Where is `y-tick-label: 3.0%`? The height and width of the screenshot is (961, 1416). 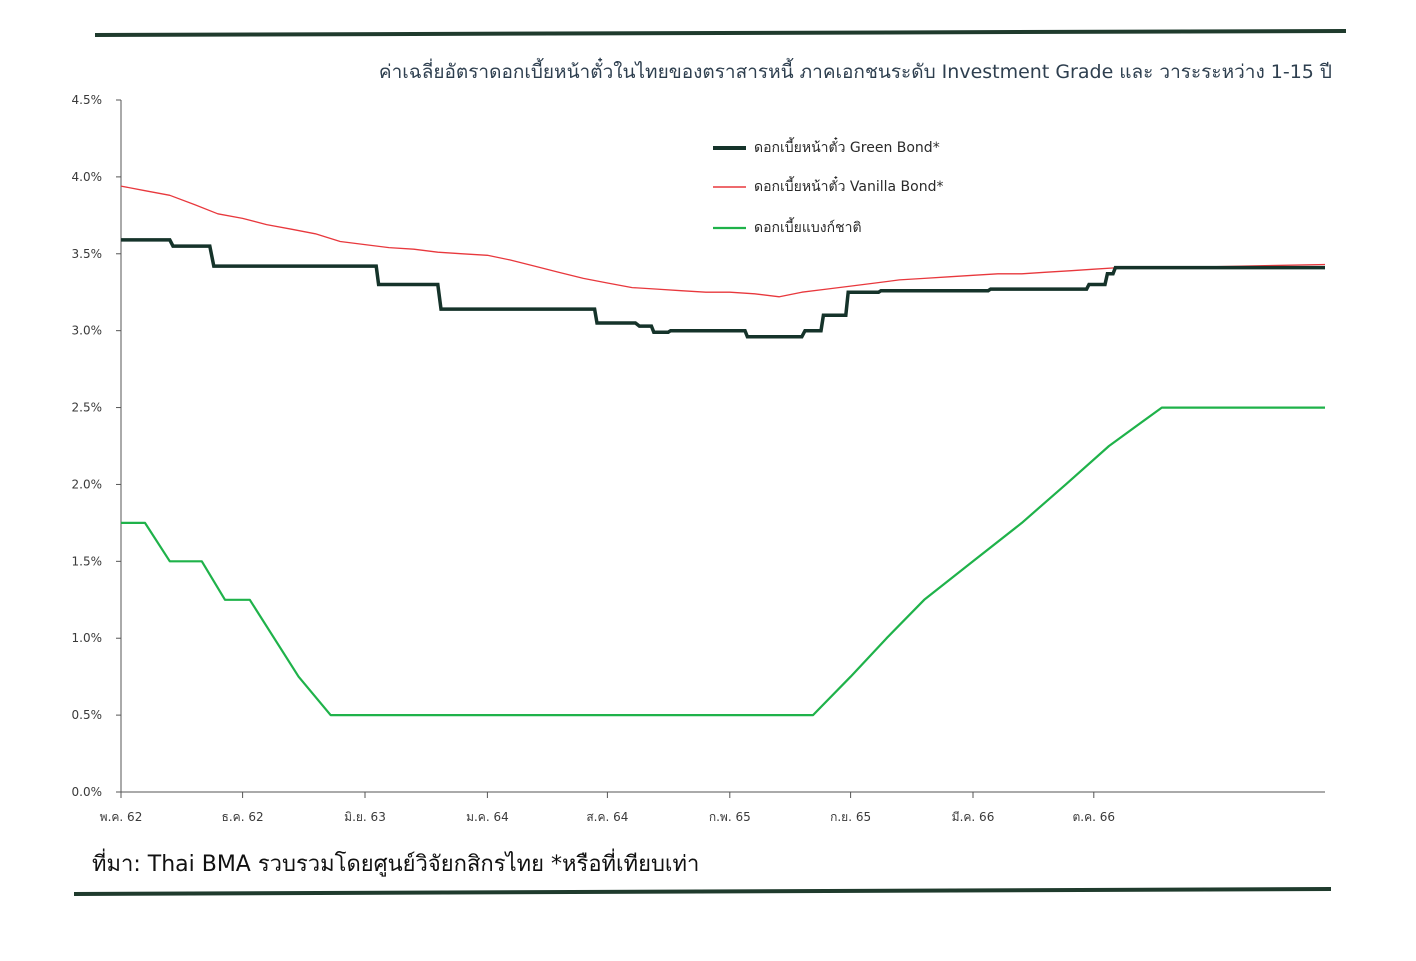 y-tick-label: 3.0% is located at coordinates (87, 331).